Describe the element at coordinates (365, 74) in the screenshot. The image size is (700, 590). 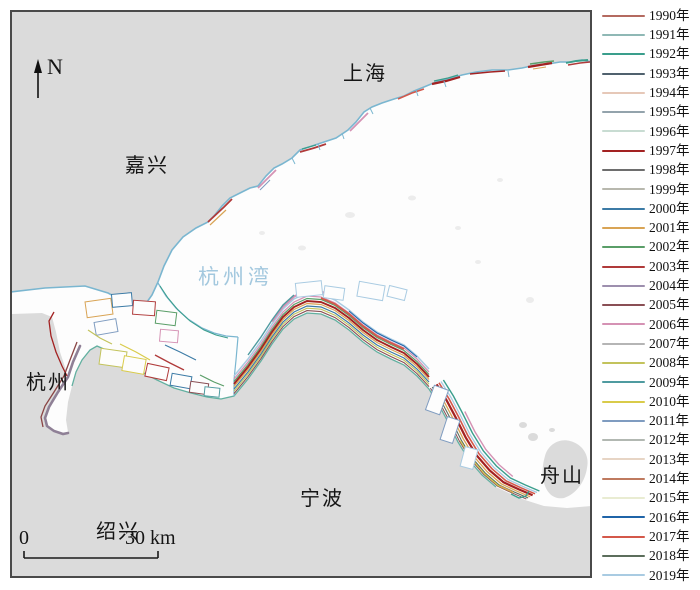
I see `map-label-shanghai: 上海` at that location.